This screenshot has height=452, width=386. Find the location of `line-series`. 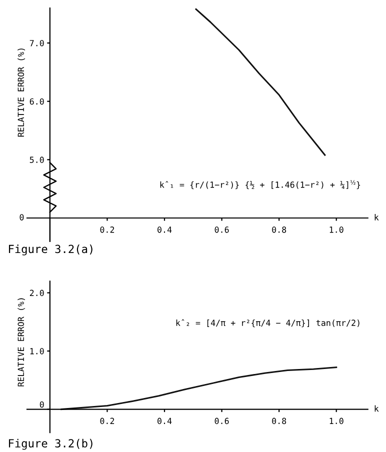

line-series is located at coordinates (260, 82).